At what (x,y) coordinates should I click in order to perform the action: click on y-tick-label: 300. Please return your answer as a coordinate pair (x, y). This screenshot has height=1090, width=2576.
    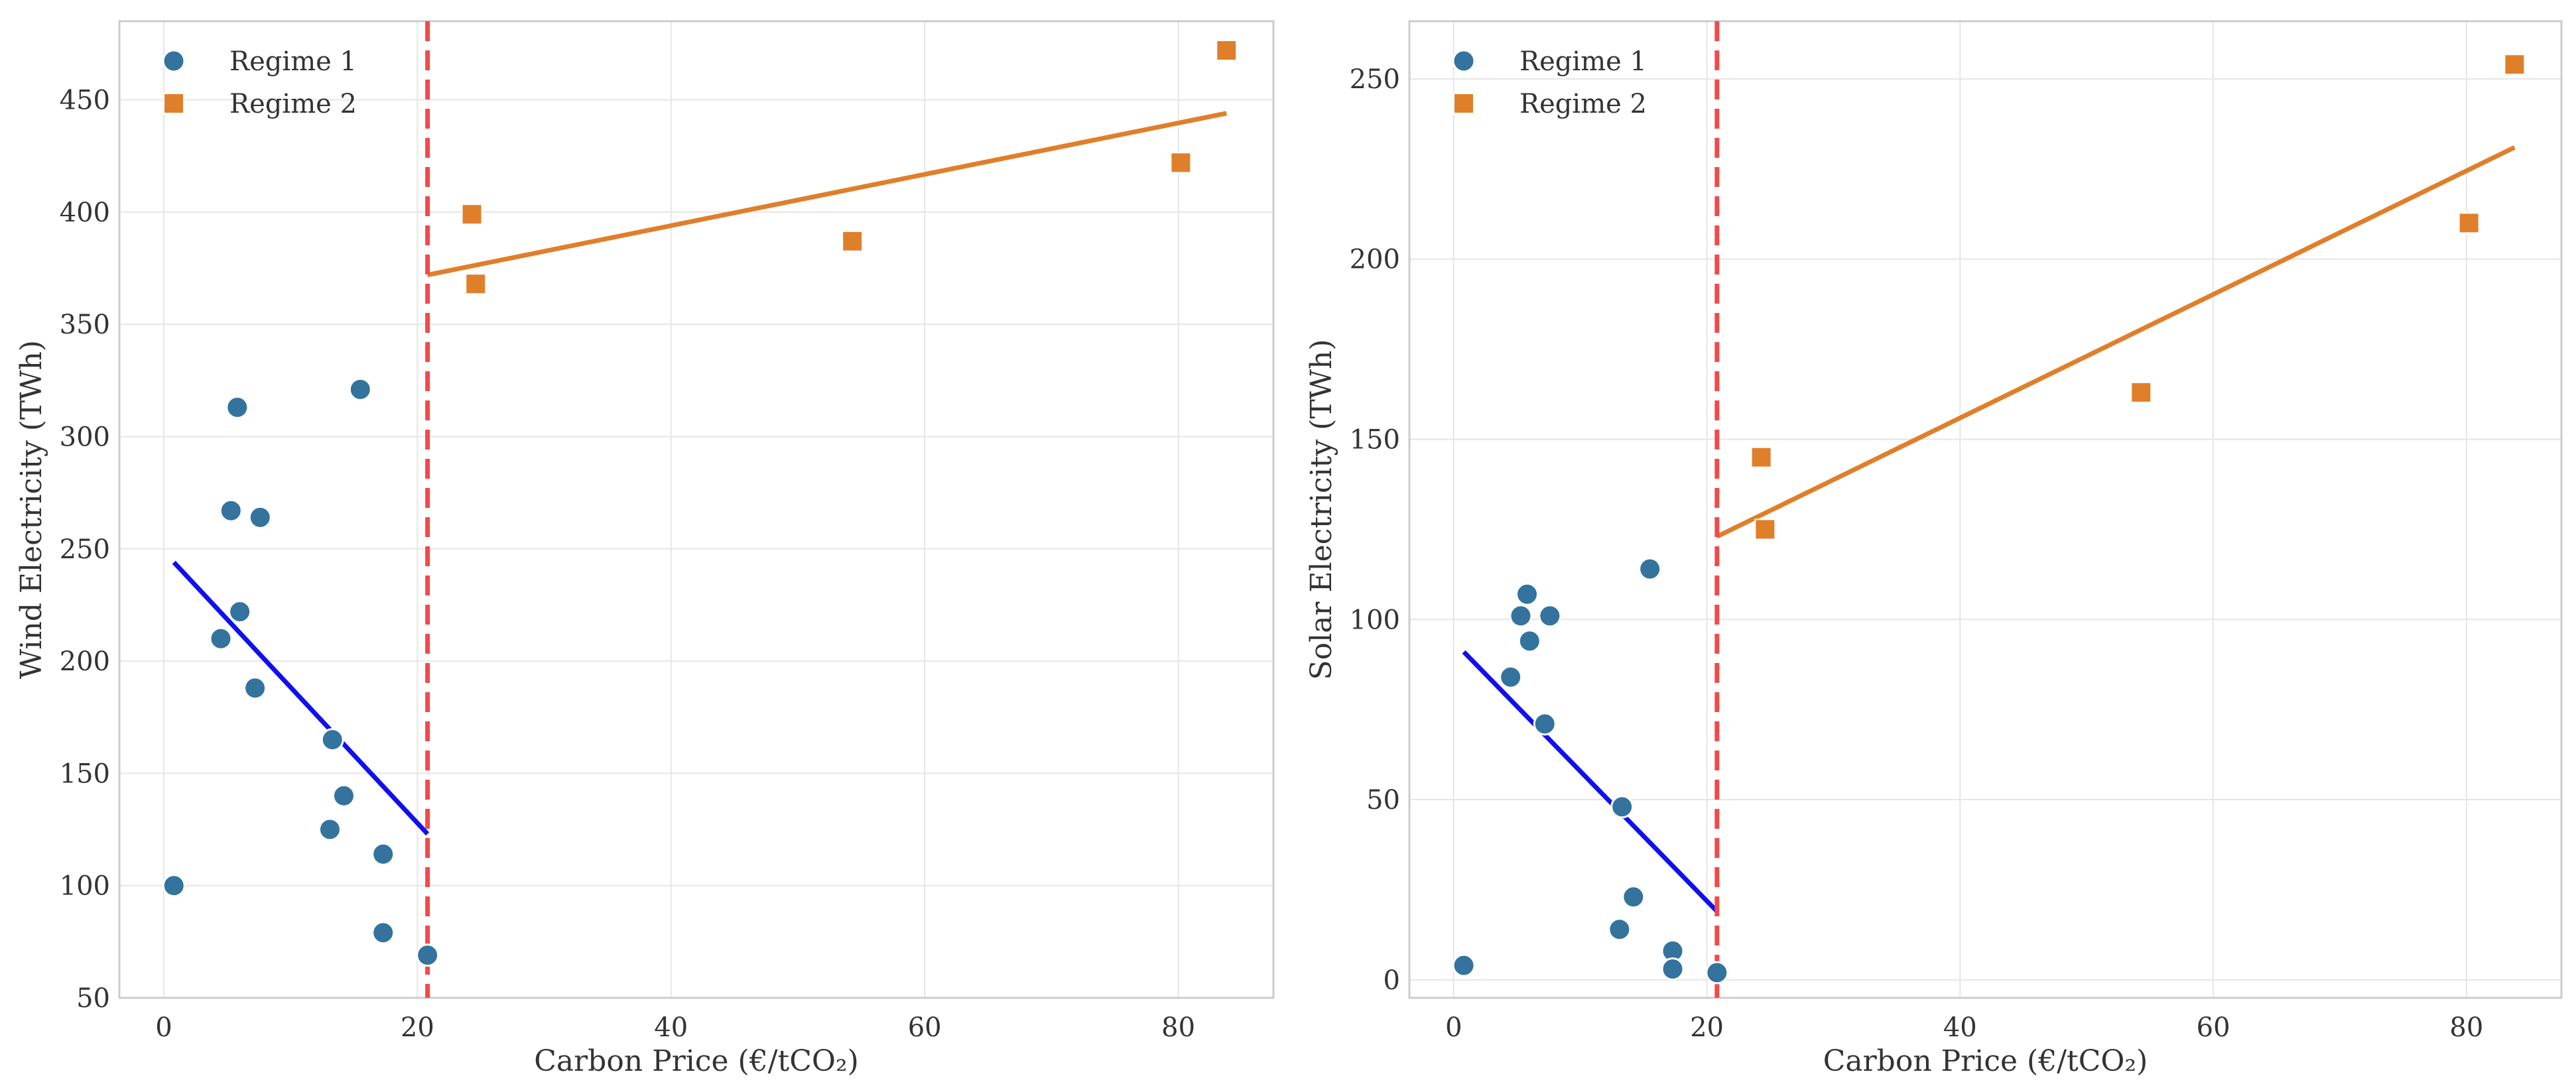
    Looking at the image, I should click on (85, 437).